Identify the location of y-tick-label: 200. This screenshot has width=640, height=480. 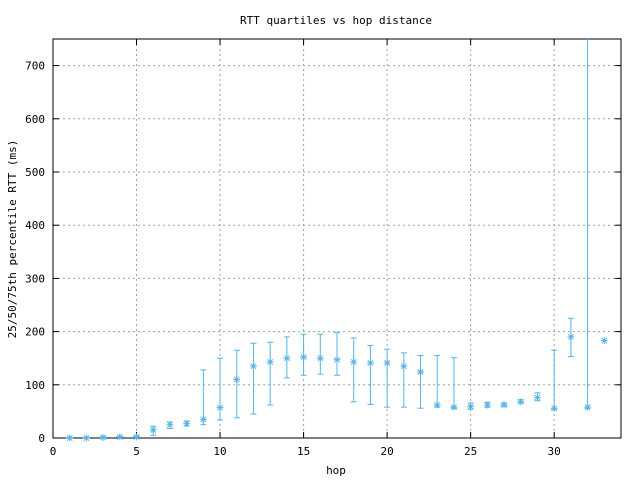
(35, 332).